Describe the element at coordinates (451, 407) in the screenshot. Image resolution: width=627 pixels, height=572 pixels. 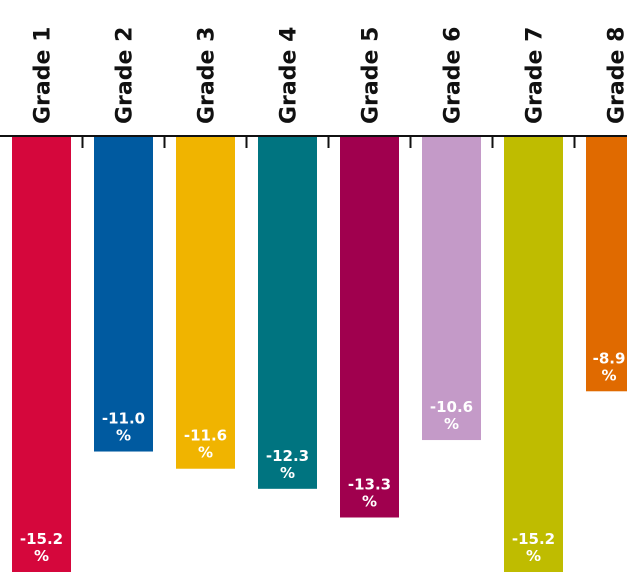
I see `value-label: -10.6` at that location.